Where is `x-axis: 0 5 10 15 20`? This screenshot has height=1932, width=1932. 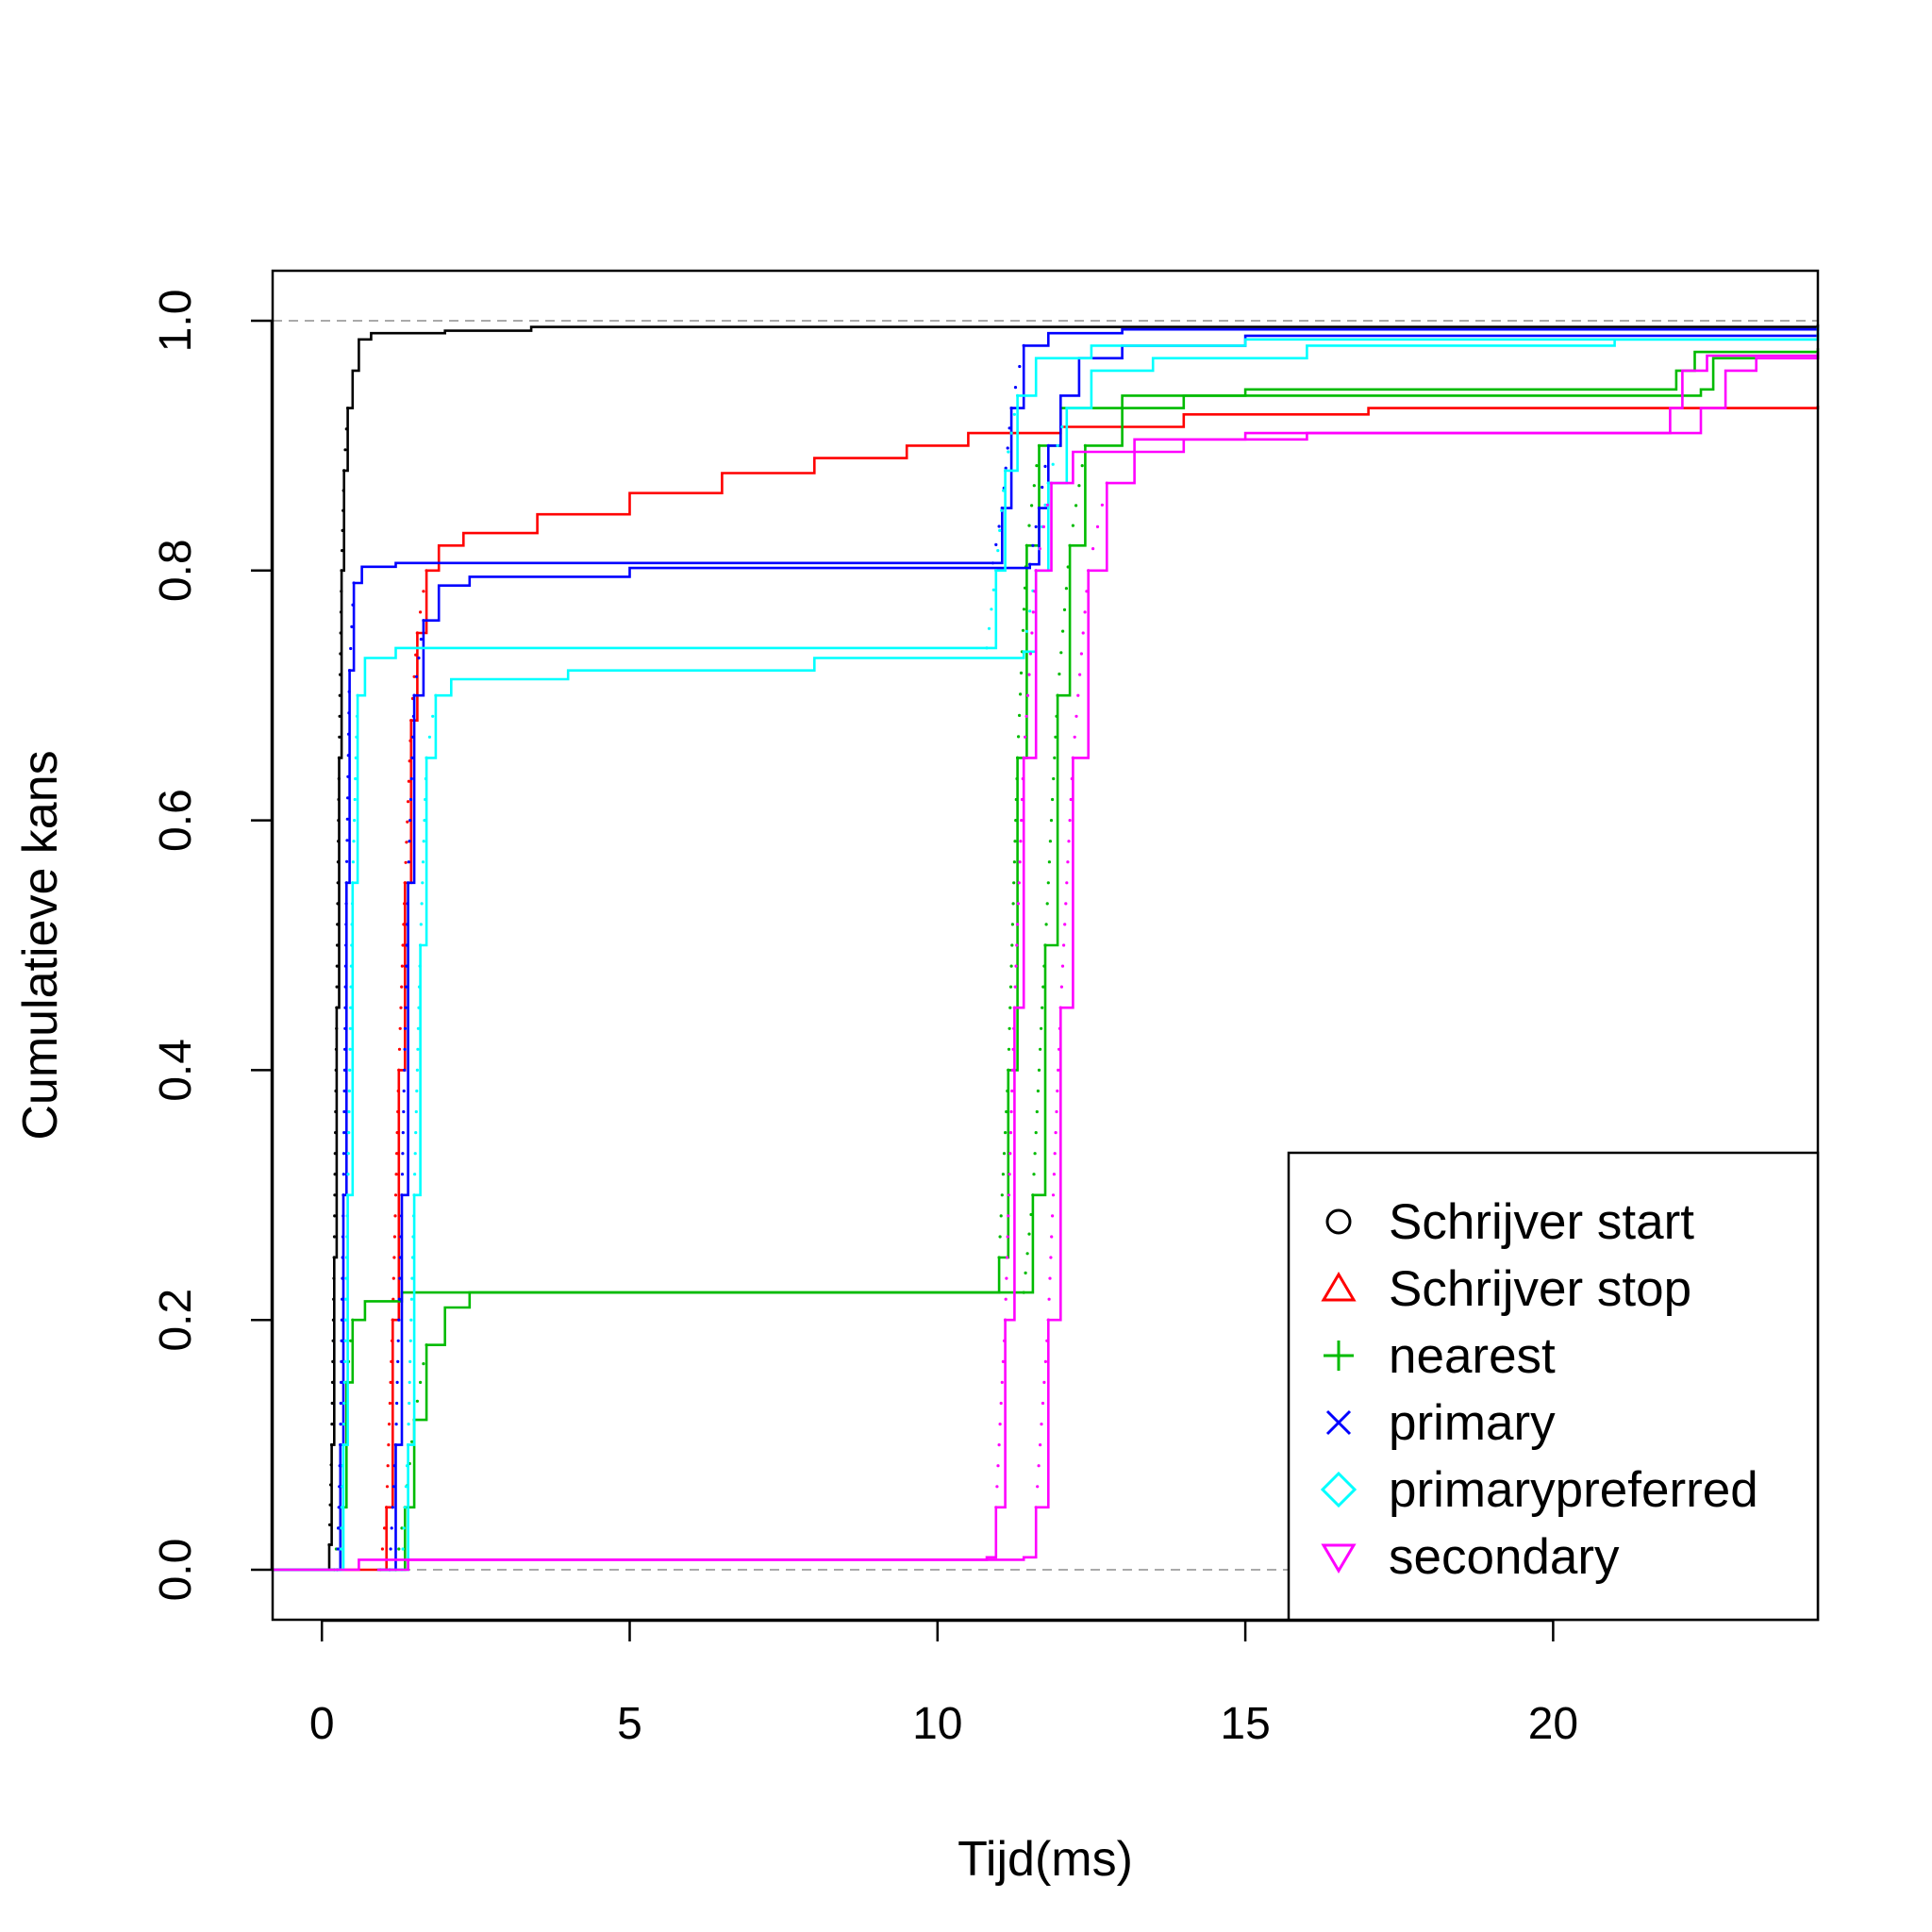
x-axis: 0 5 10 15 20 is located at coordinates (943, 1684).